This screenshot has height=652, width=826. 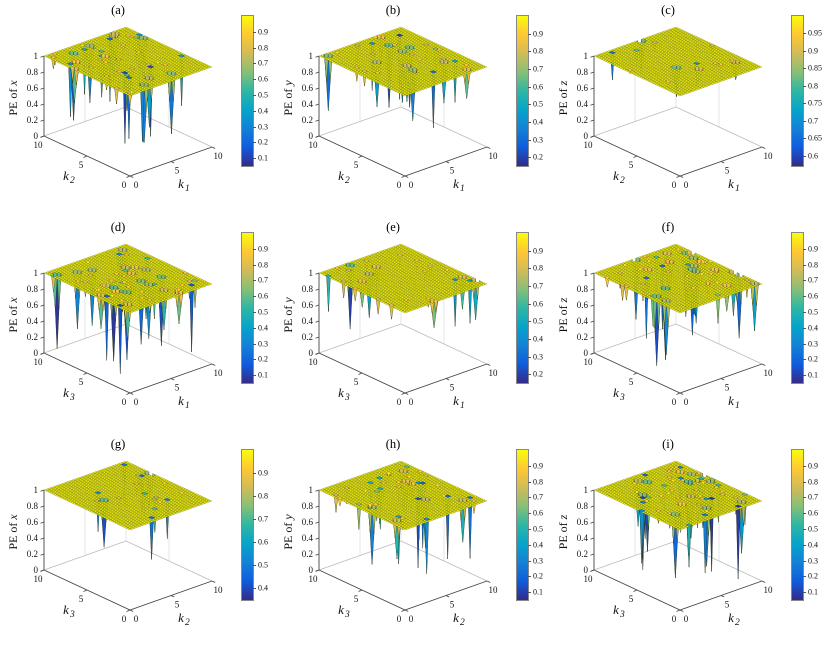 What do you see at coordinates (668, 227) in the screenshot?
I see `subplot-label: (f)` at bounding box center [668, 227].